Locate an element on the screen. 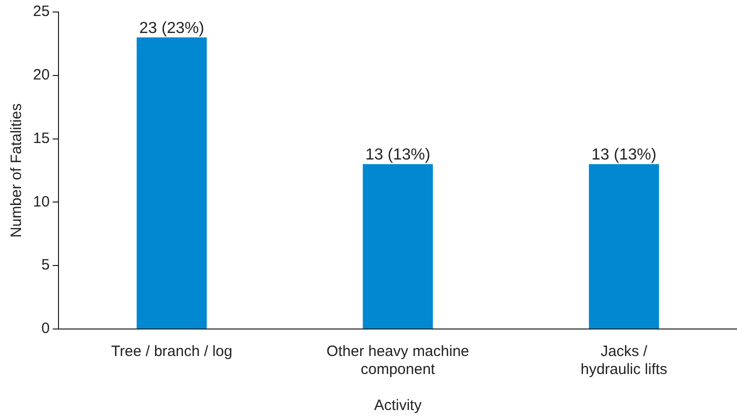 This screenshot has height=419, width=737. y-tick-label: 0 is located at coordinates (45, 329).